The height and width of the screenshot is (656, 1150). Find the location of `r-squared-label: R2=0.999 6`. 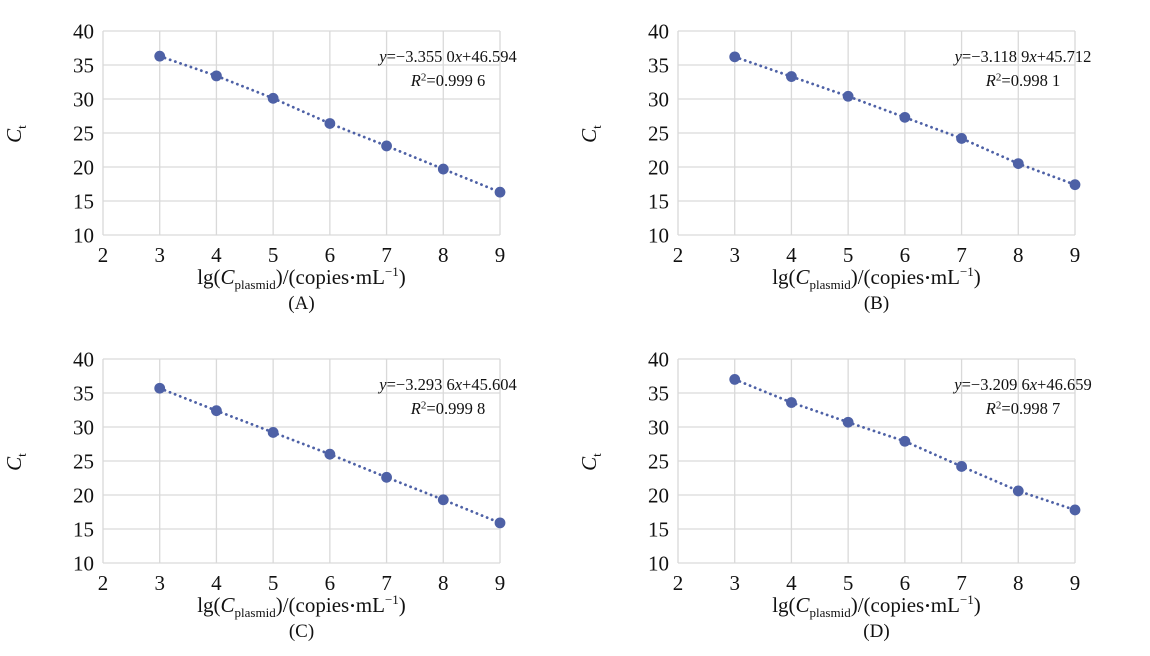

r-squared-label: R2=0.999 6 is located at coordinates (447, 80).